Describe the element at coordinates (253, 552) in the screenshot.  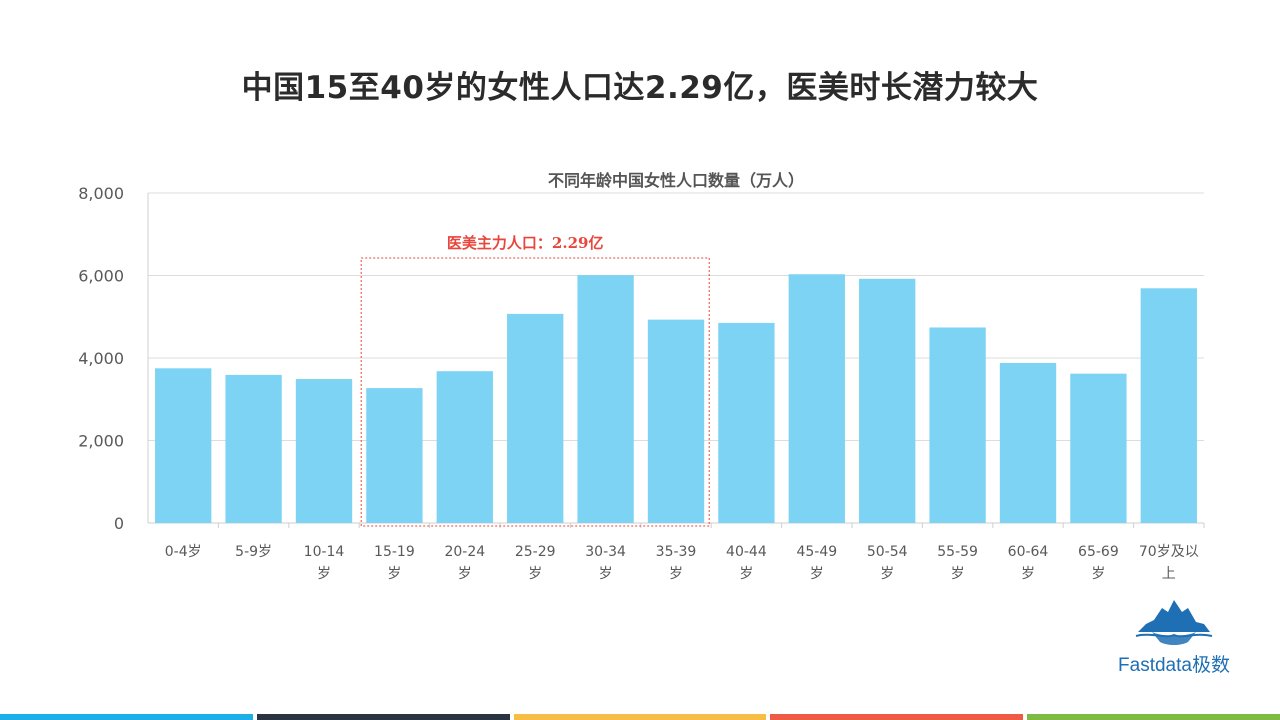
I see `x-tick-label: 5-9岁` at that location.